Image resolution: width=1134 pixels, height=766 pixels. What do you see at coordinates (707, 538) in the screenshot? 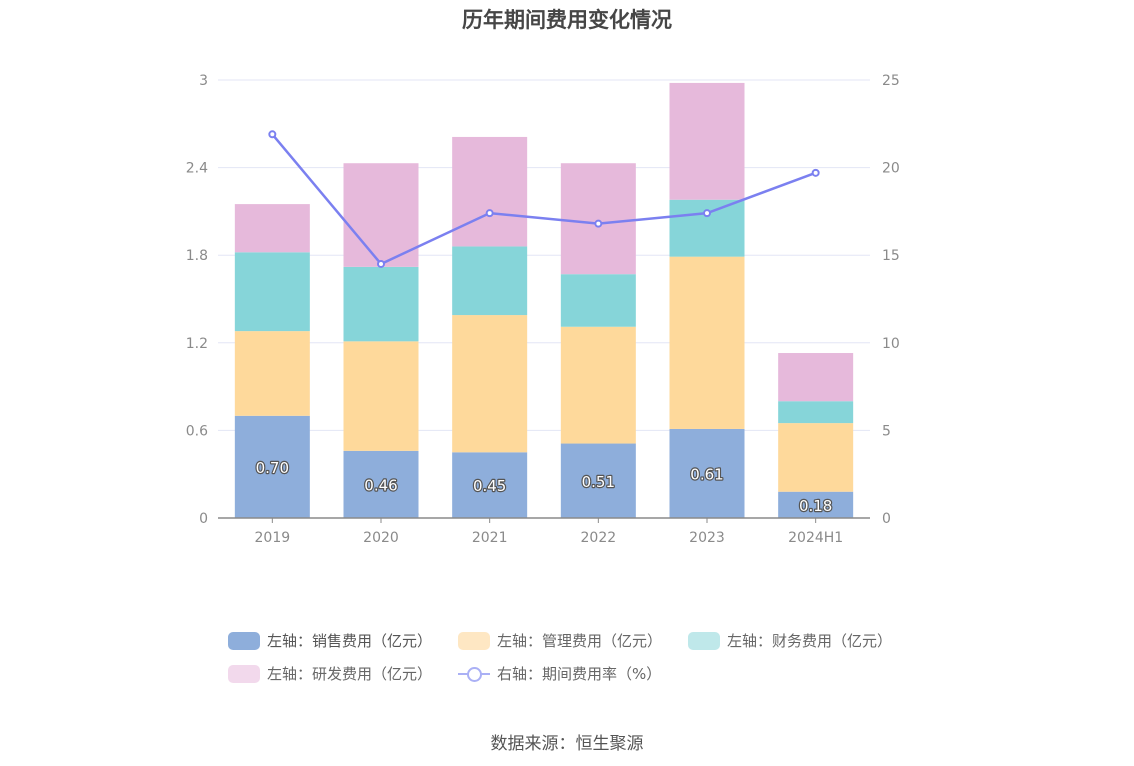
I see `x-tick-label: 2023` at bounding box center [707, 538].